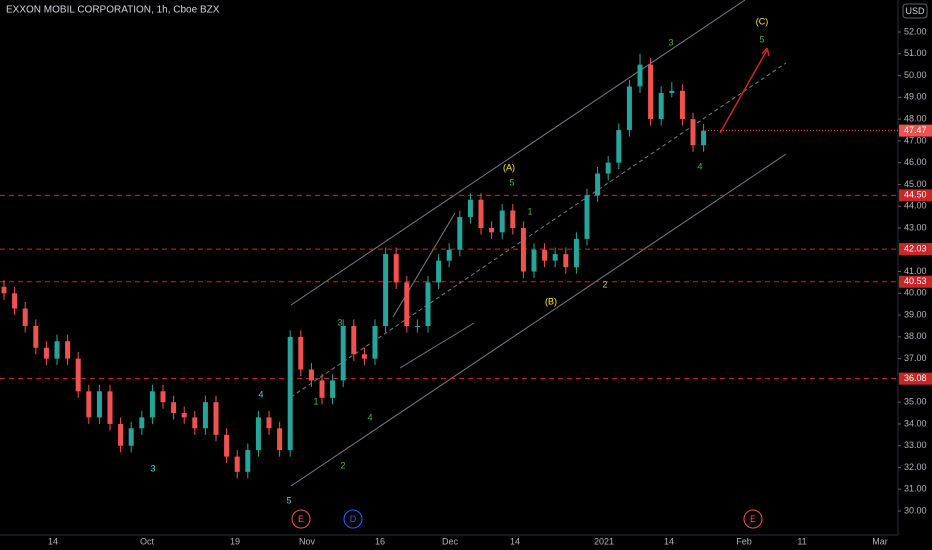 This screenshot has width=932, height=550. Describe the element at coordinates (915, 184) in the screenshot. I see `y-tick-label: 45.00` at that location.